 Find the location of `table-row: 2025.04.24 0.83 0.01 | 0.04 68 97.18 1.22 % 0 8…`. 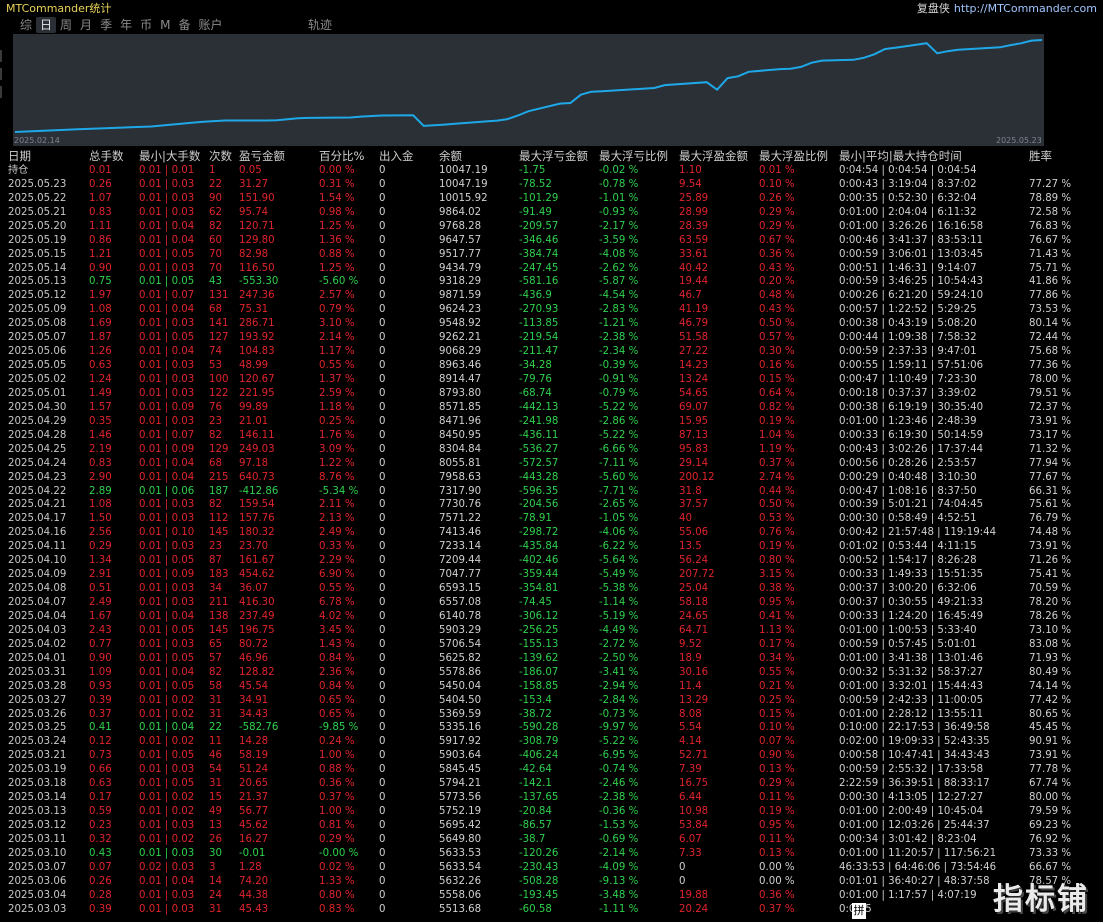

table-row: 2025.04.24 0.83 0.01 | 0.04 68 97.18 1.22 % 0 8… is located at coordinates (551, 464).